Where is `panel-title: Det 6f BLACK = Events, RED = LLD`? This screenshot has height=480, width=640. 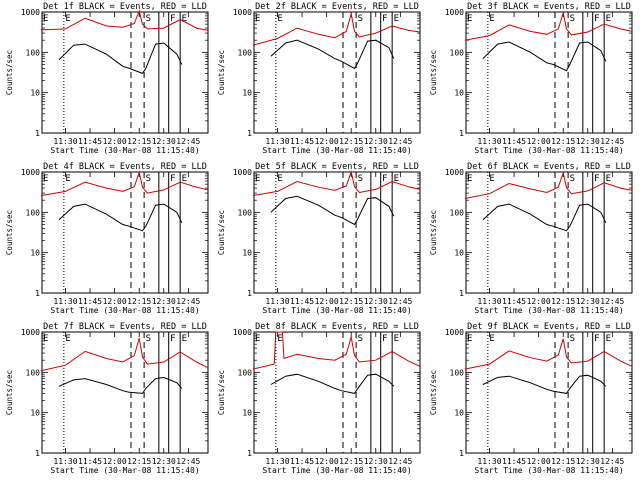
panel-title: Det 6f BLACK = Events, RED = LLD is located at coordinates (549, 167).